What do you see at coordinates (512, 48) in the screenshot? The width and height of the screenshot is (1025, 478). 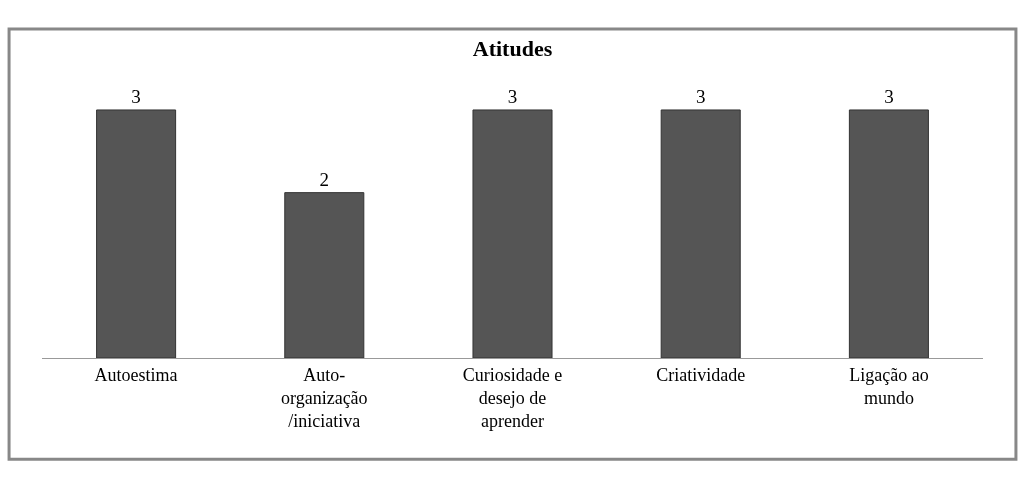 I see `chart-title: Atitudes` at bounding box center [512, 48].